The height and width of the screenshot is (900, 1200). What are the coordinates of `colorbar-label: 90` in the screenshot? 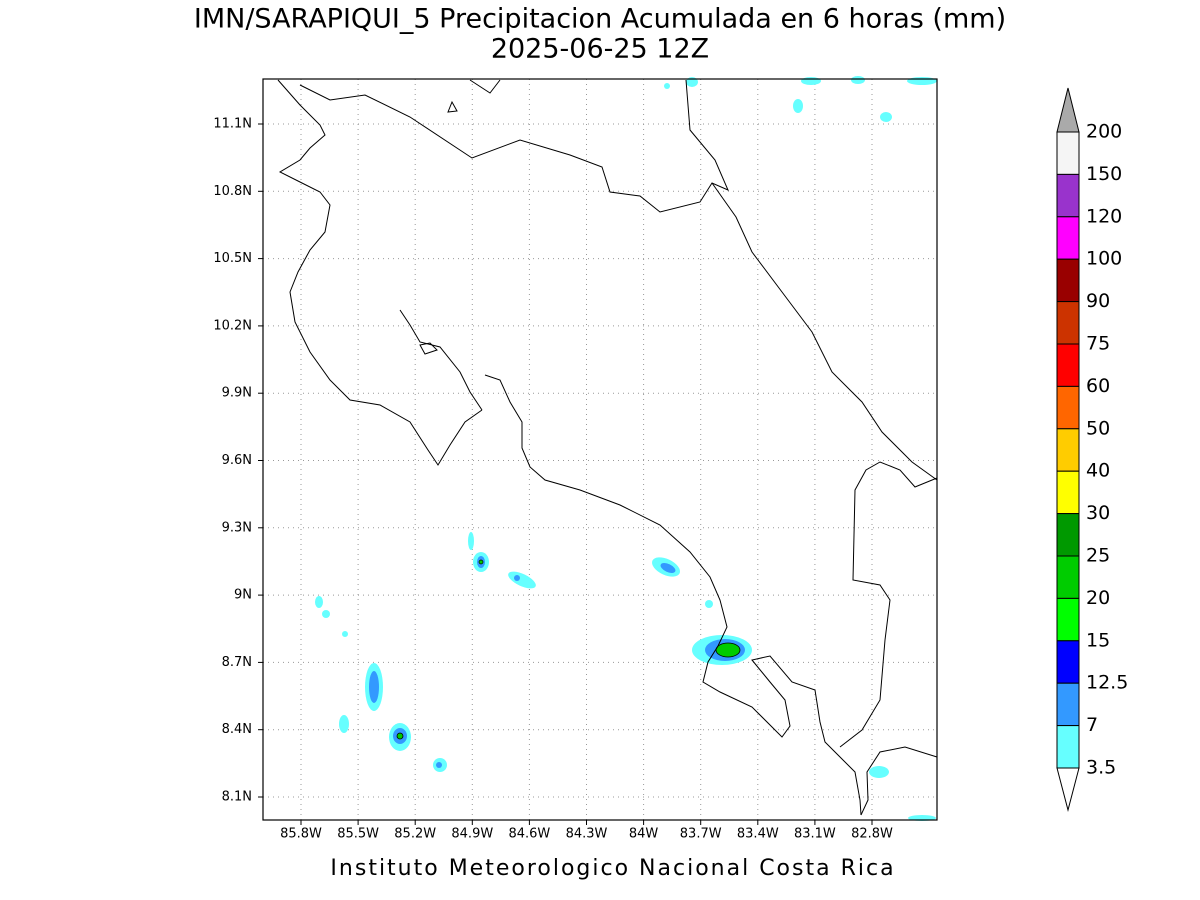 It's located at (1098, 301).